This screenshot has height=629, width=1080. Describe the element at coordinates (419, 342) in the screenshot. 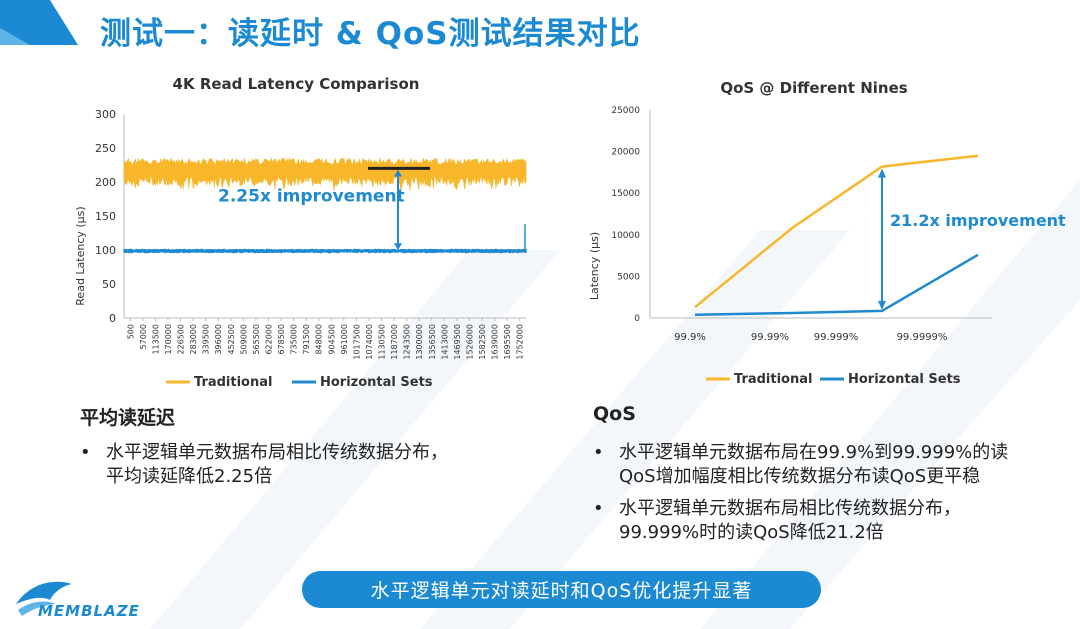

I see `x-tick-label: 1300000` at that location.